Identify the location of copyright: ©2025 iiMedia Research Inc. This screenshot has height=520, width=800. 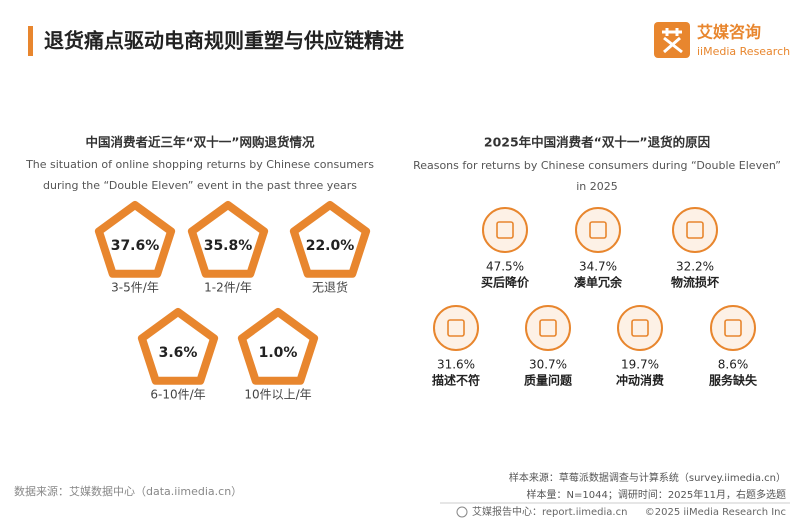
(715, 512).